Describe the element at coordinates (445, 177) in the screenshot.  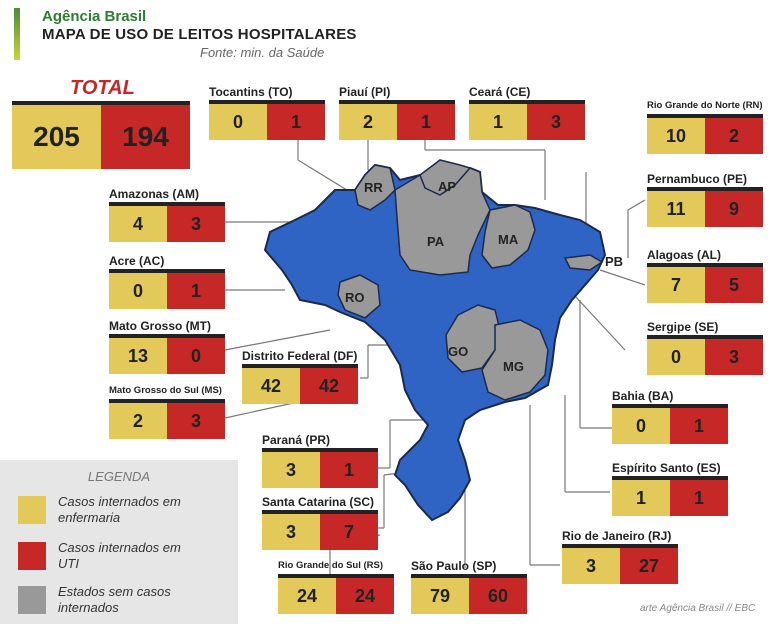
I see `state-ap` at that location.